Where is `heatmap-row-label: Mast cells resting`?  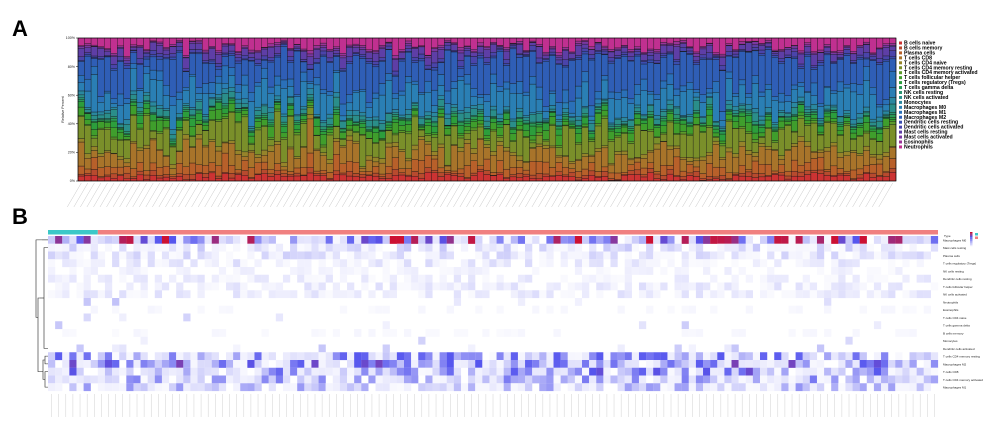
heatmap-row-label: Mast cells resting is located at coordinates (955, 248).